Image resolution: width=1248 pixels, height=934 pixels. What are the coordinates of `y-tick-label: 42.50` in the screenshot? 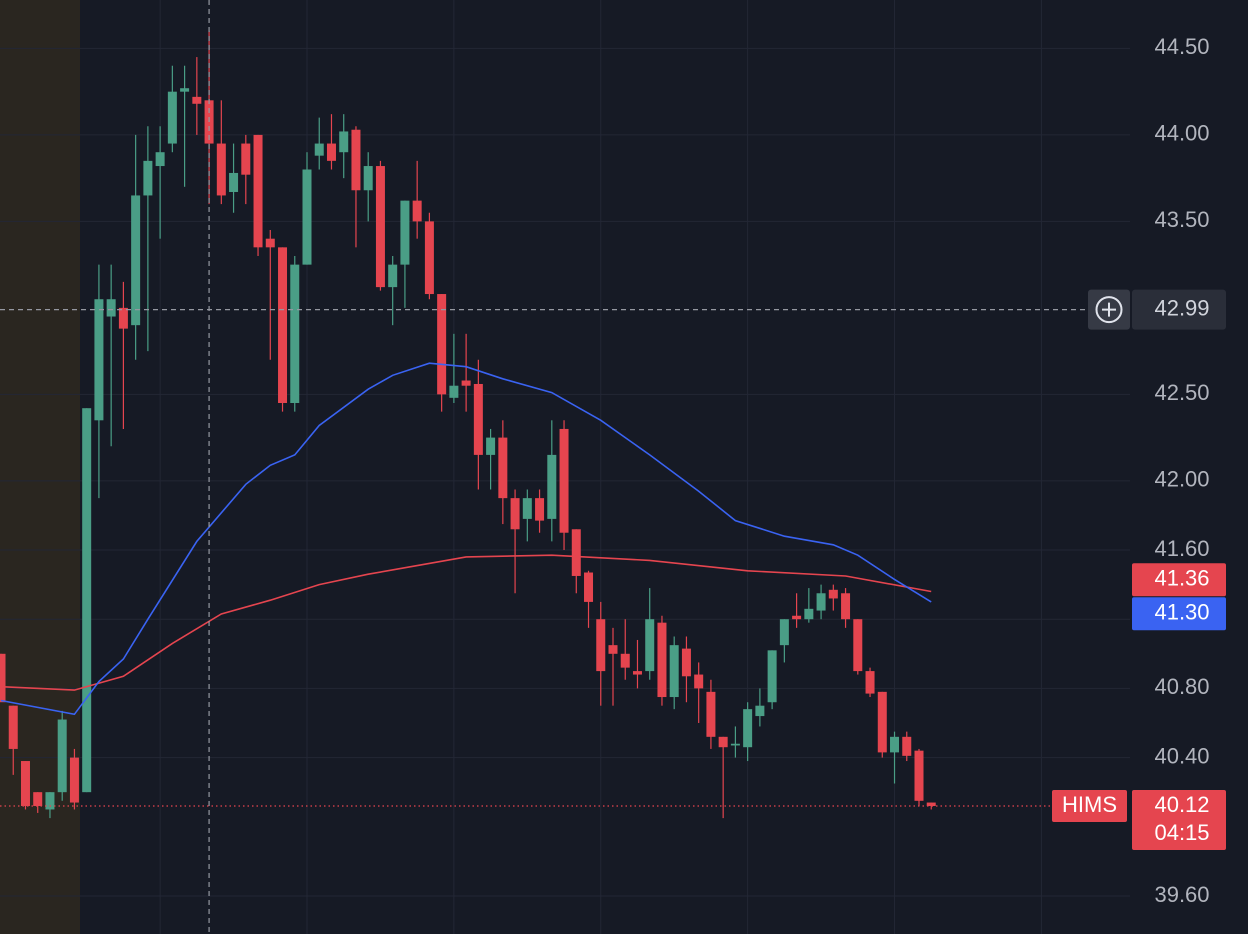 It's located at (1181, 392).